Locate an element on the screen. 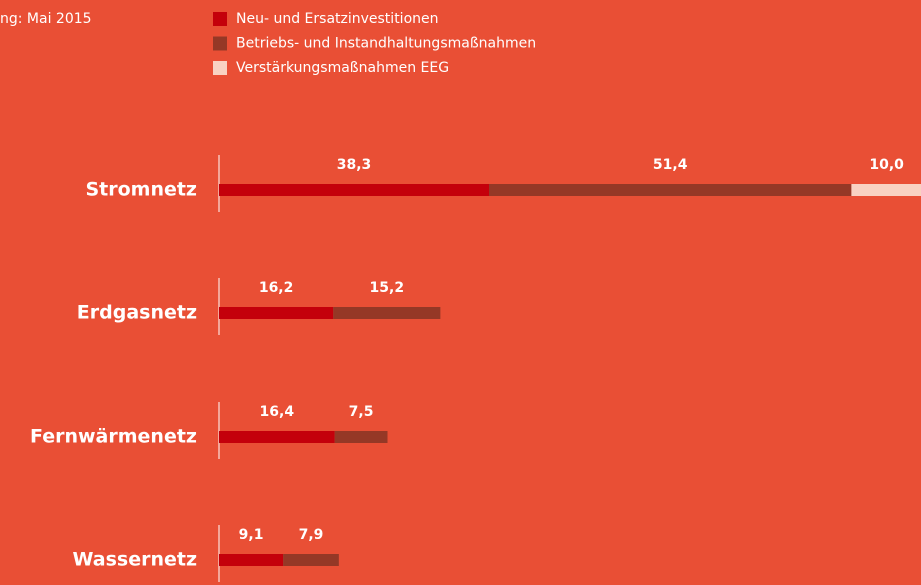 The width and height of the screenshot is (921, 585). value-label: 9,1 is located at coordinates (251, 535).